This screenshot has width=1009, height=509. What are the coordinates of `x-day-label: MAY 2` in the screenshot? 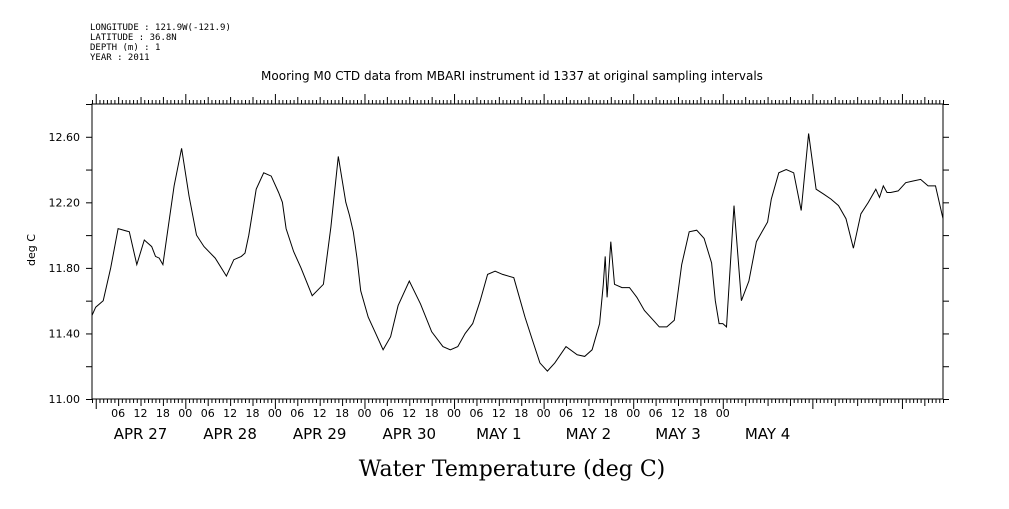 It's located at (589, 434).